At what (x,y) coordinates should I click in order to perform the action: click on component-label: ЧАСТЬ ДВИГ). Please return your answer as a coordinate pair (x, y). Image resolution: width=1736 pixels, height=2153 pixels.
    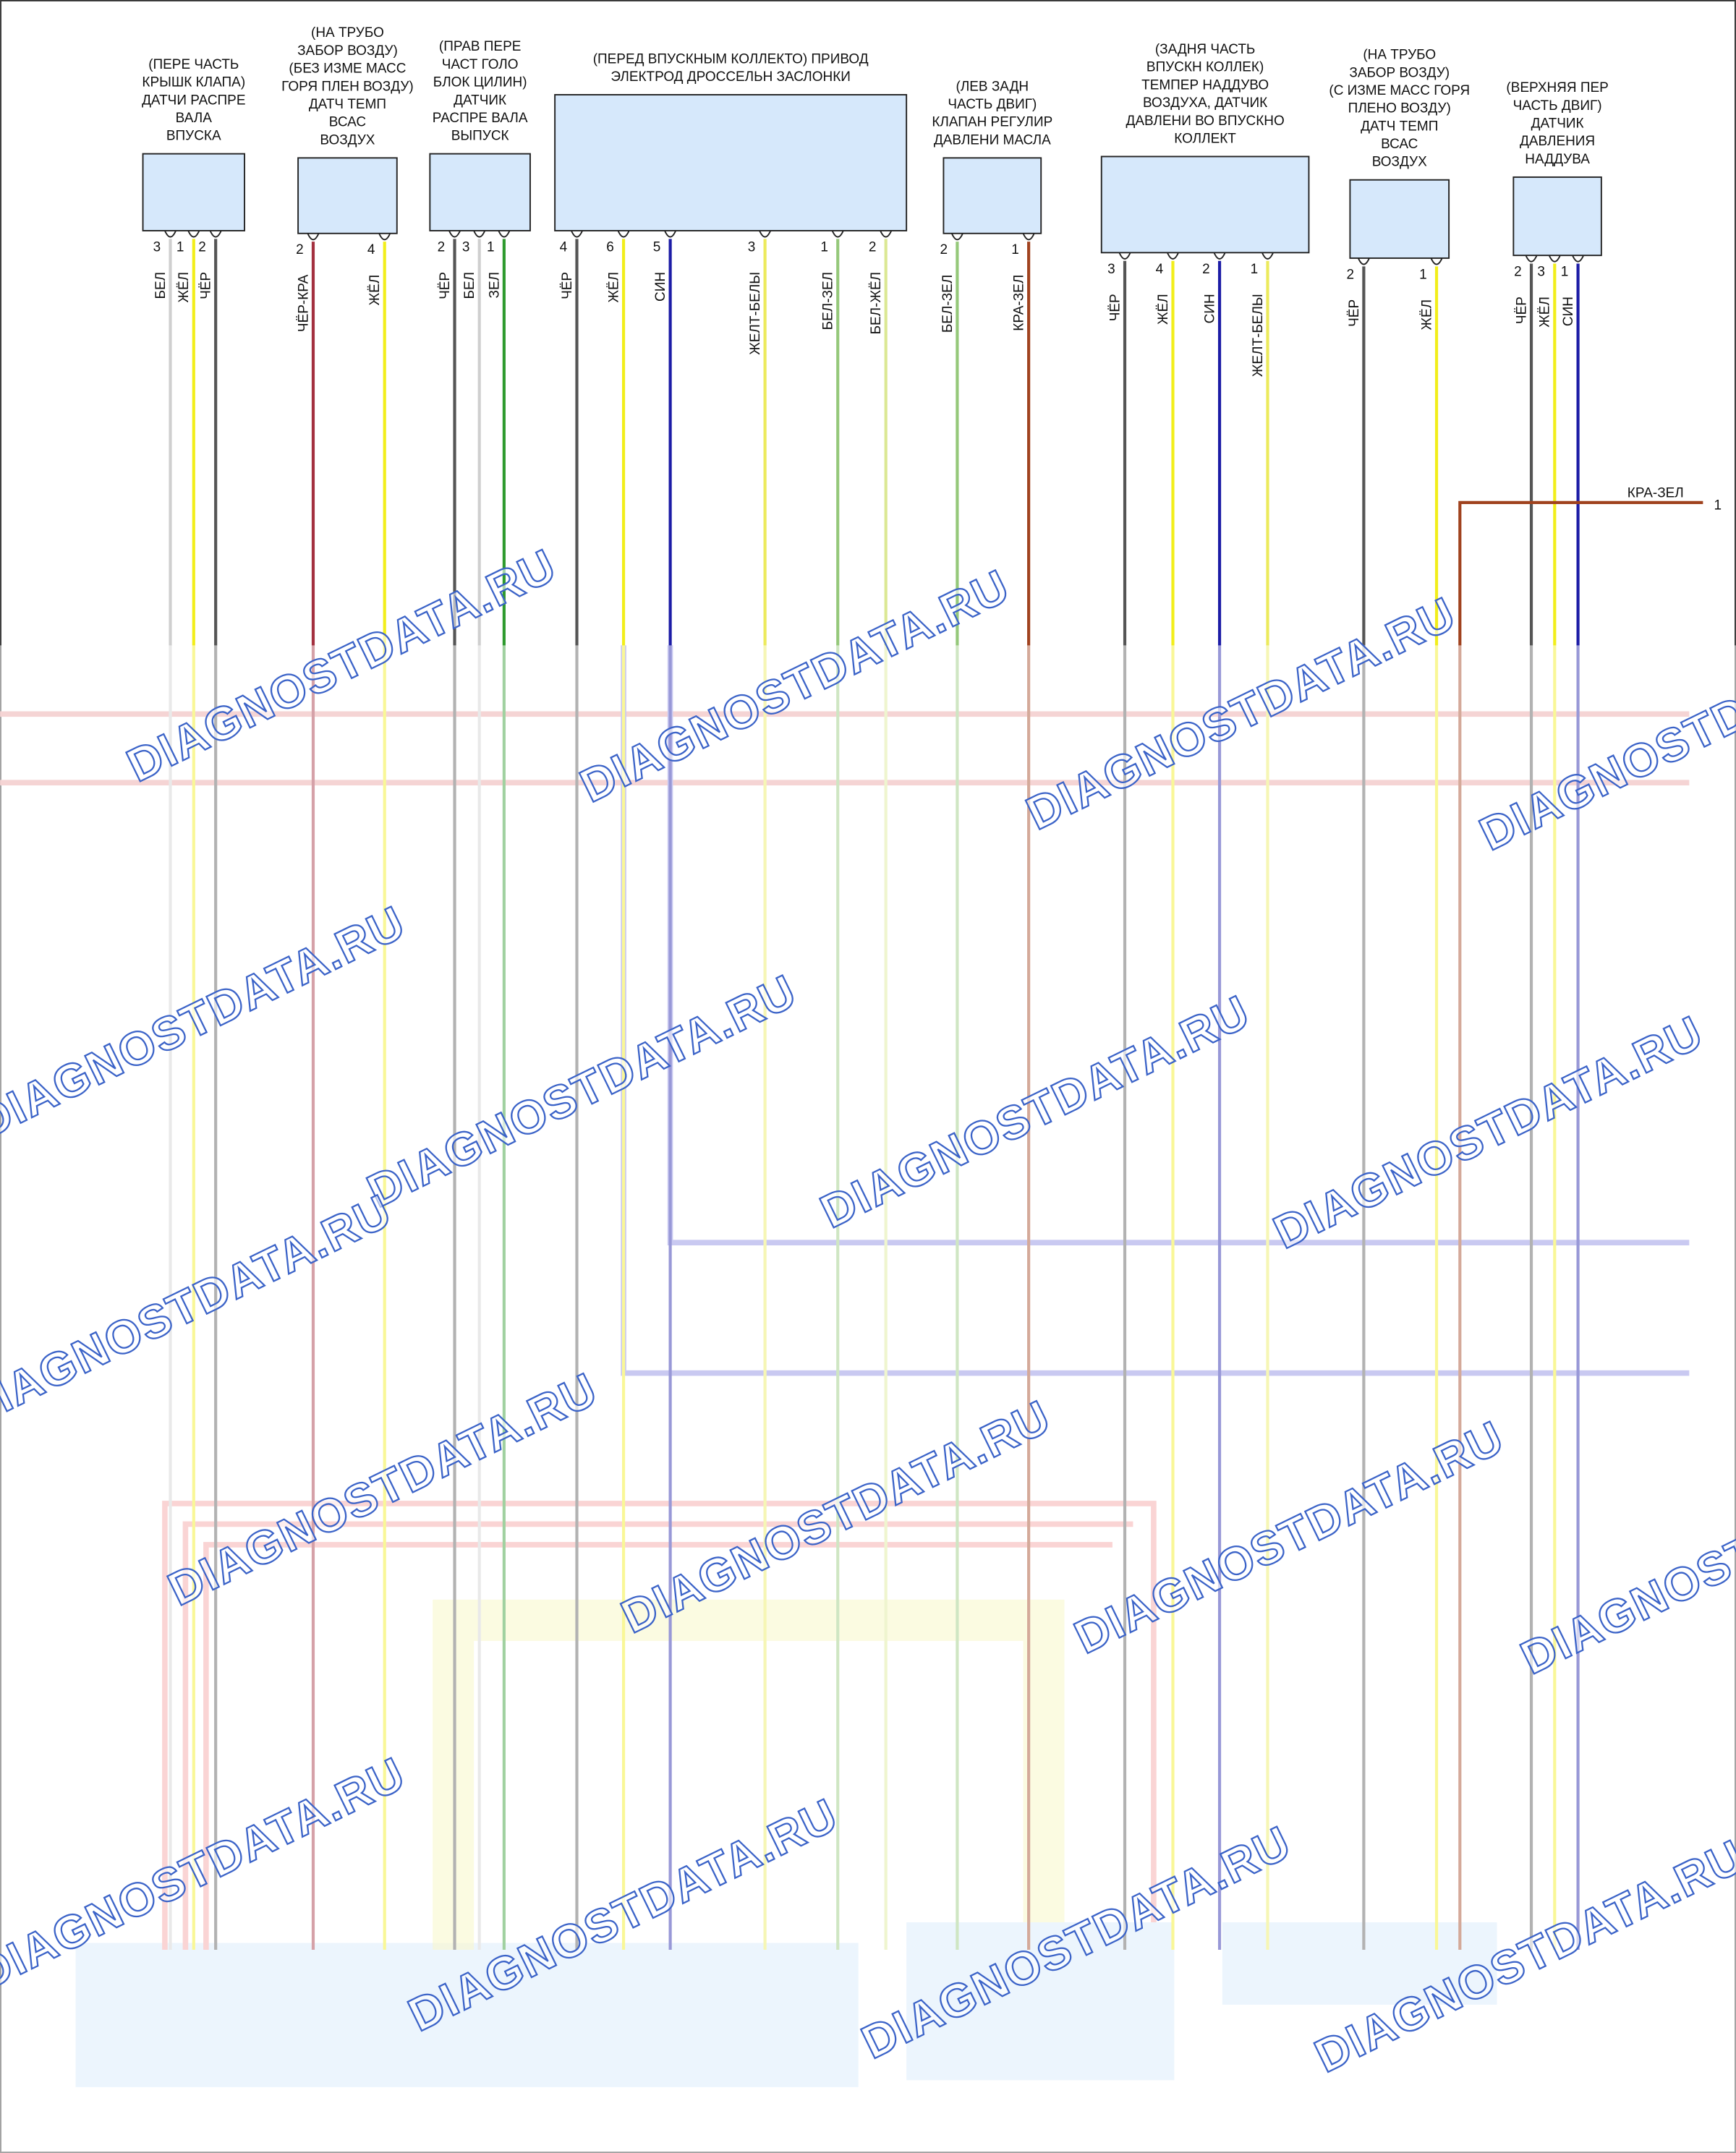
    Looking at the image, I should click on (1557, 106).